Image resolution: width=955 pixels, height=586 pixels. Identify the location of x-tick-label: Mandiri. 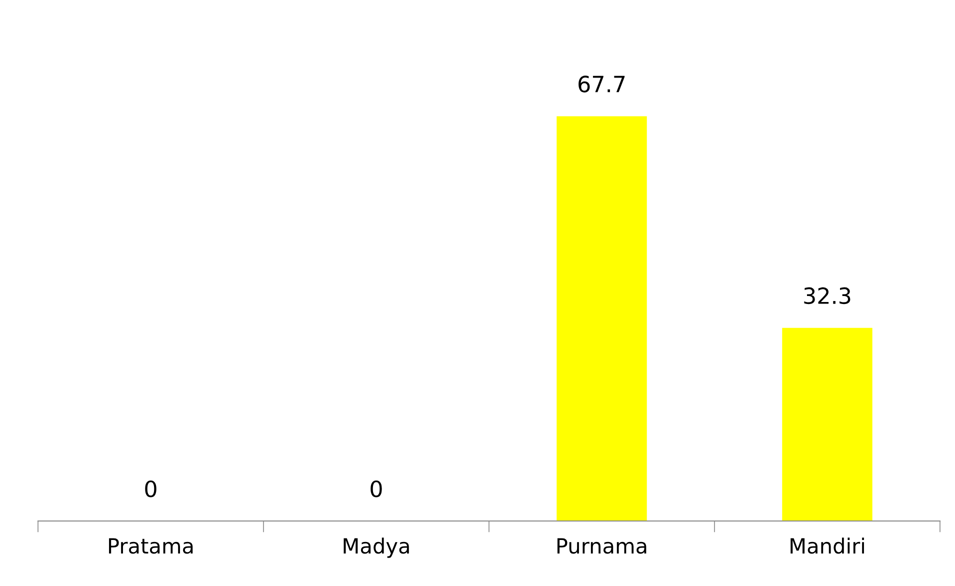
(827, 546).